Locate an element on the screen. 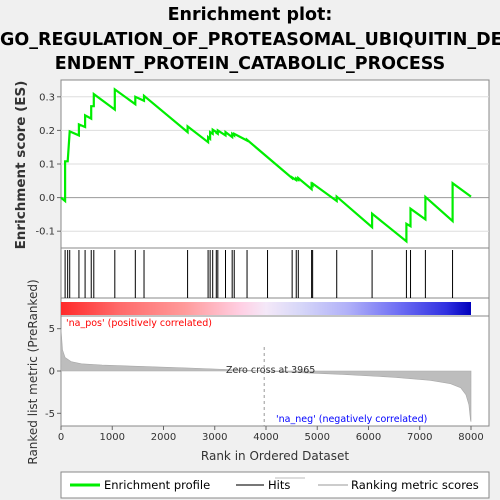  metric-y-tick-label: 0 is located at coordinates (52, 372).